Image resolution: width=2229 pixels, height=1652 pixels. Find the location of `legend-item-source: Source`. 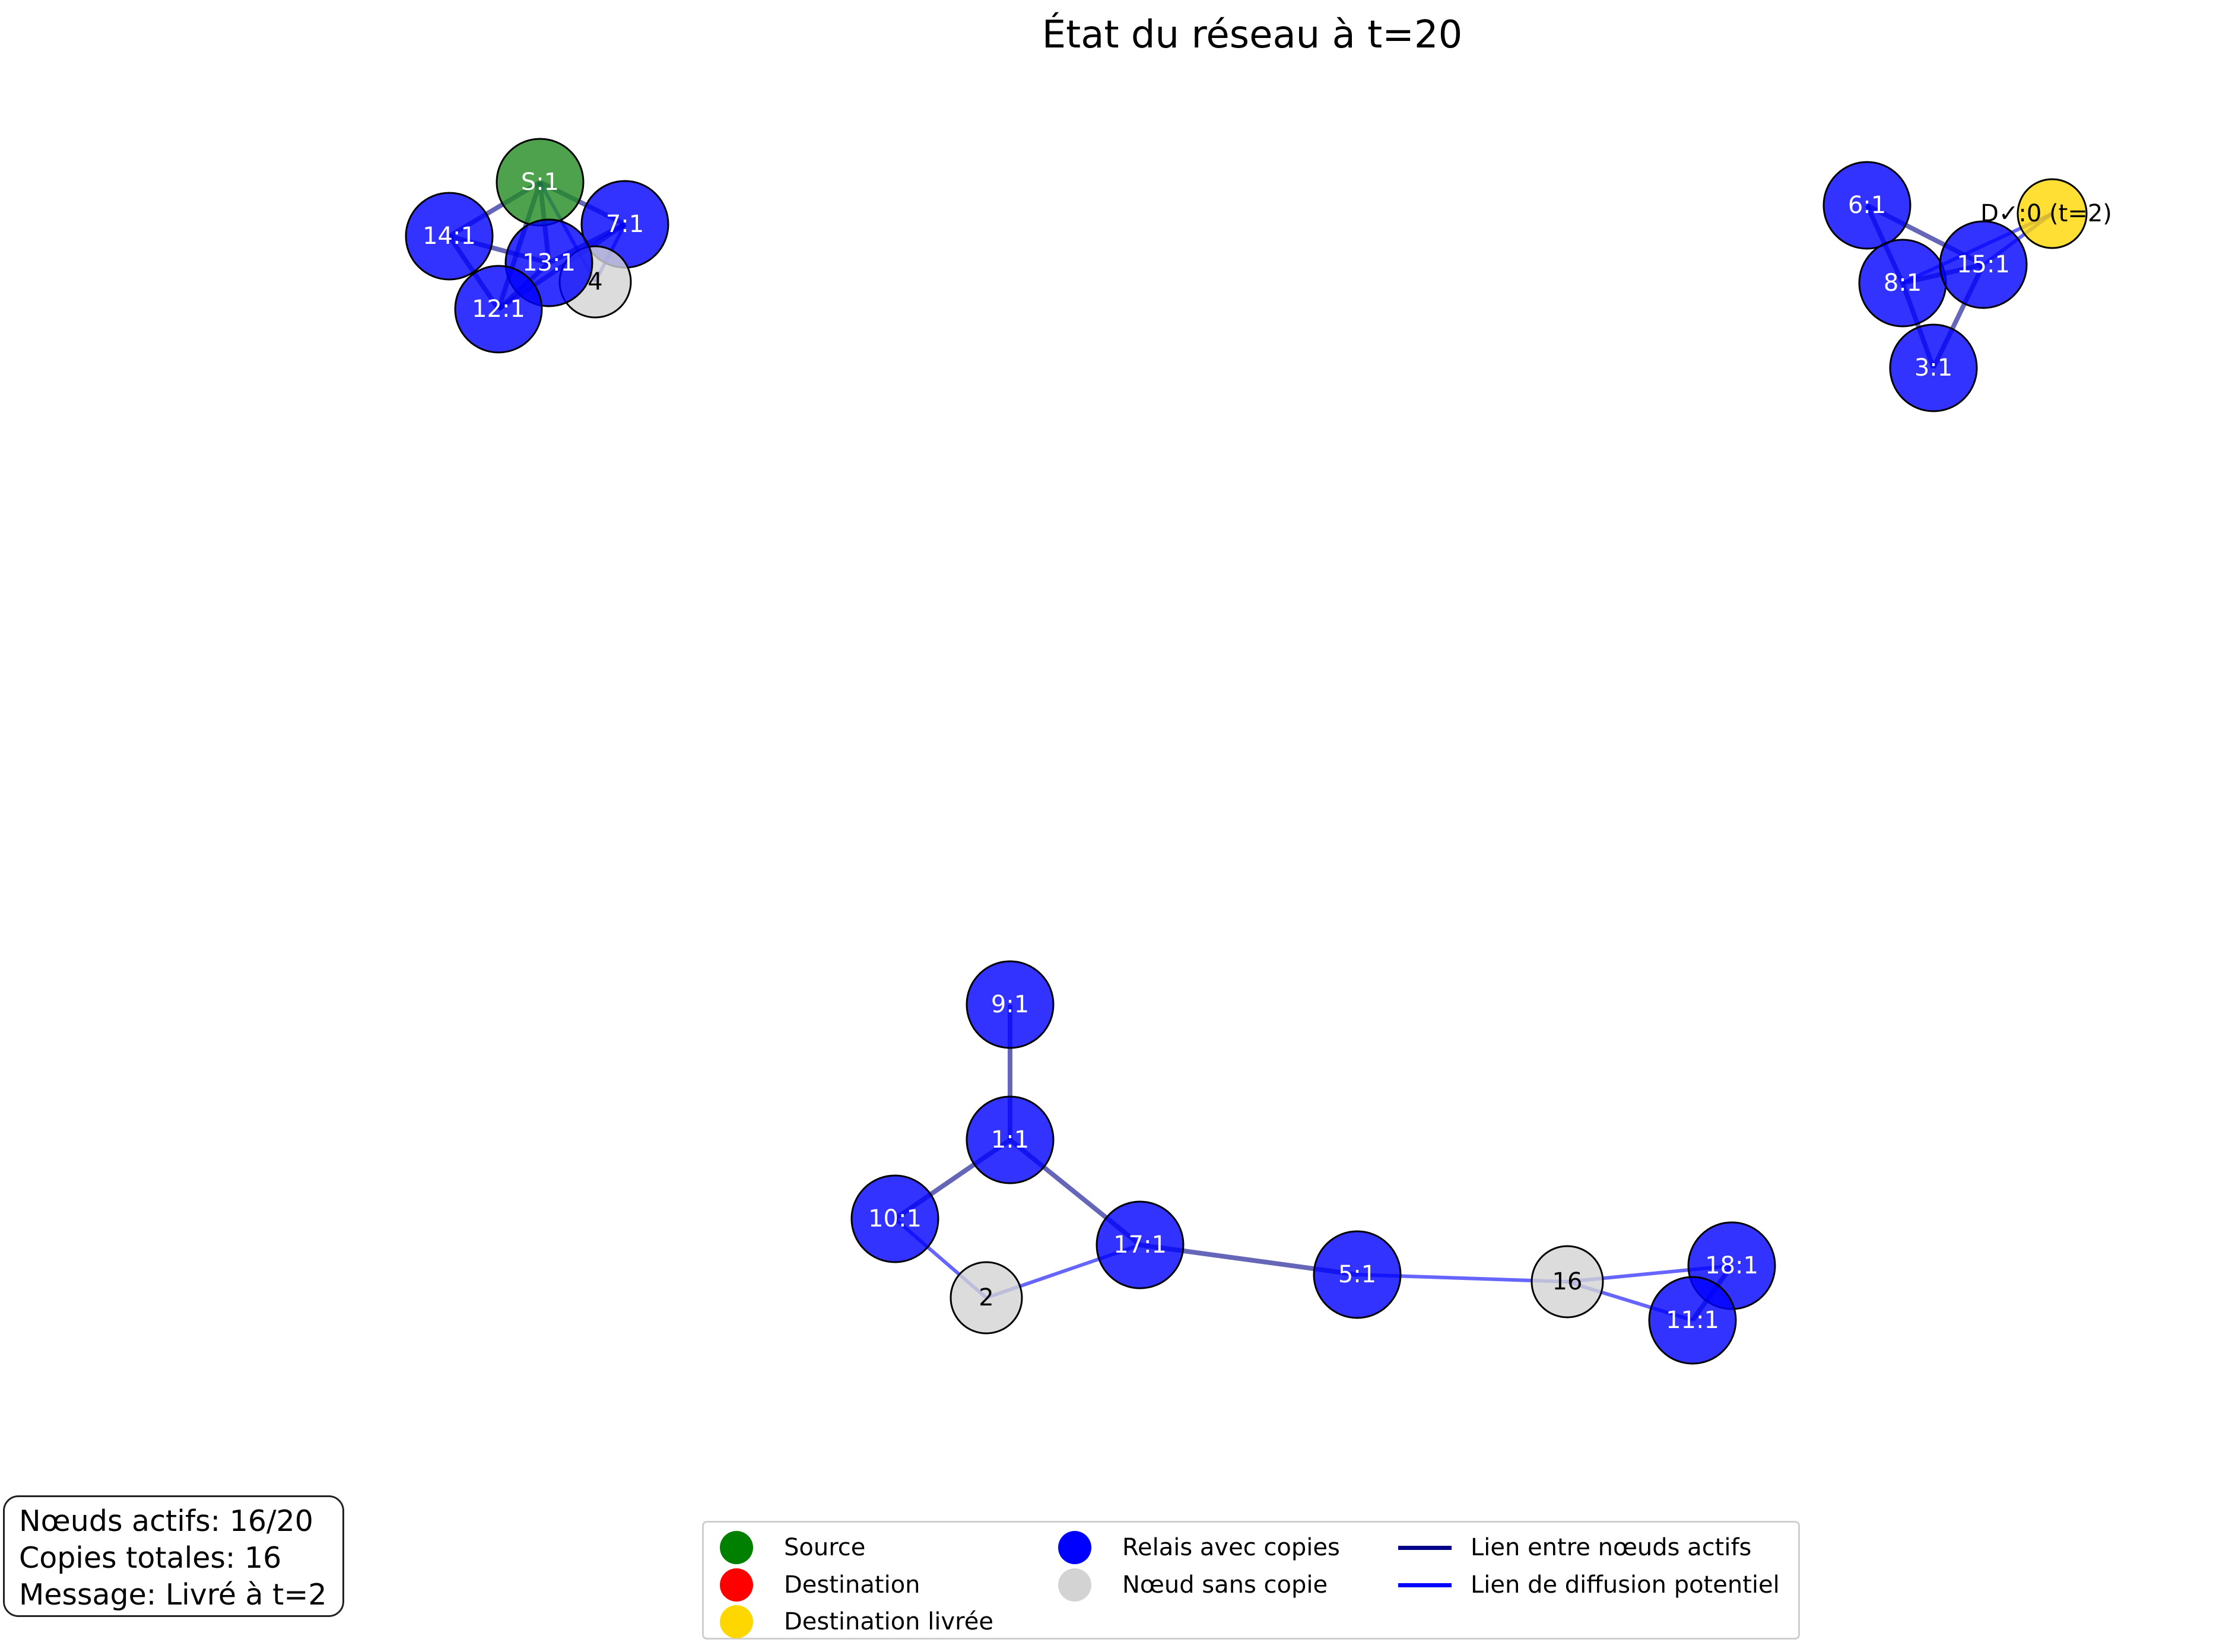

legend-item-source: Source is located at coordinates (784, 1547).